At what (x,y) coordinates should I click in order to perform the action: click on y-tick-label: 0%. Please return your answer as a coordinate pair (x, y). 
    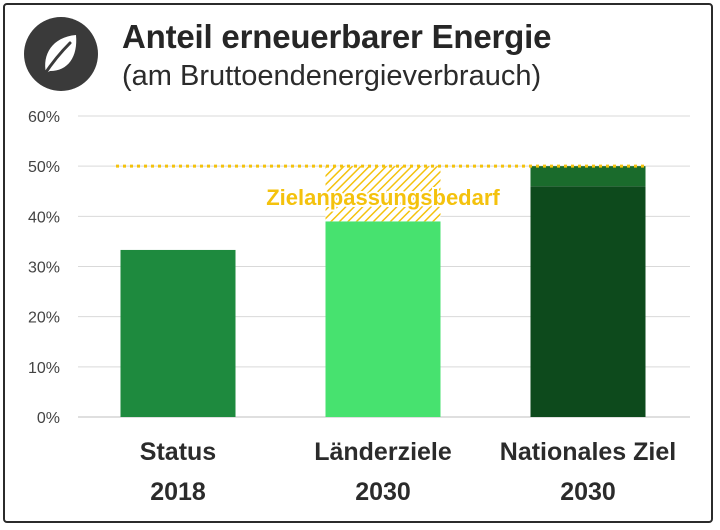
    Looking at the image, I should click on (48, 418).